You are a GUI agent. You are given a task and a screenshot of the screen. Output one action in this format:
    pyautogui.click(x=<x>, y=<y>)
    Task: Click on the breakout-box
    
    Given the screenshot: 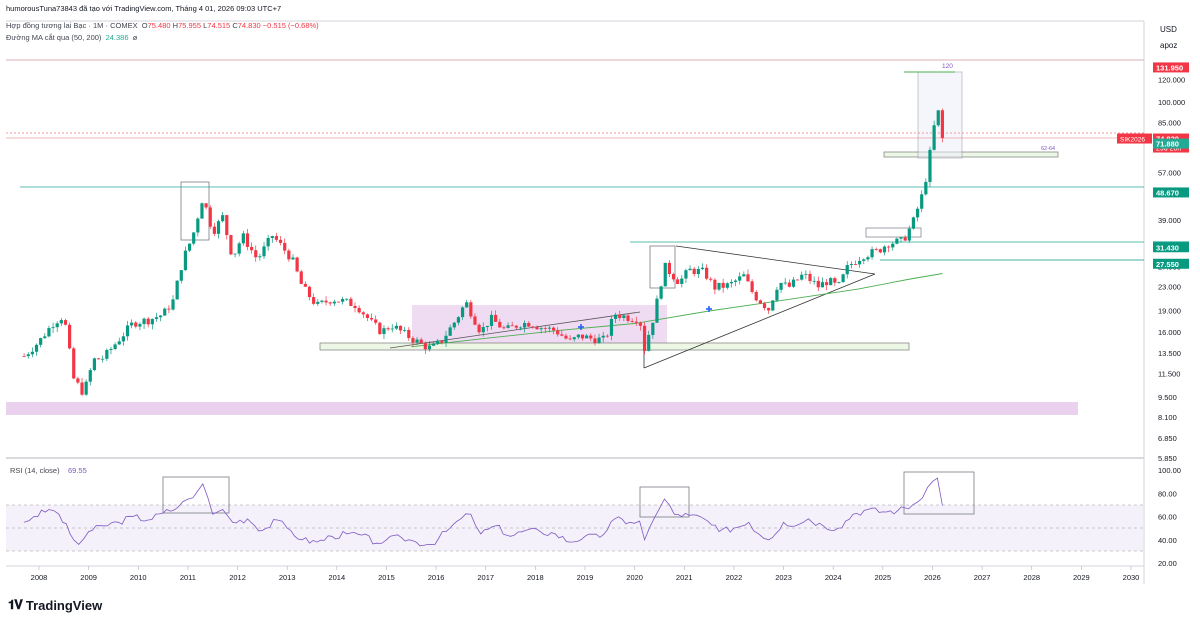 What is the action you would take?
    pyautogui.click(x=893, y=232)
    